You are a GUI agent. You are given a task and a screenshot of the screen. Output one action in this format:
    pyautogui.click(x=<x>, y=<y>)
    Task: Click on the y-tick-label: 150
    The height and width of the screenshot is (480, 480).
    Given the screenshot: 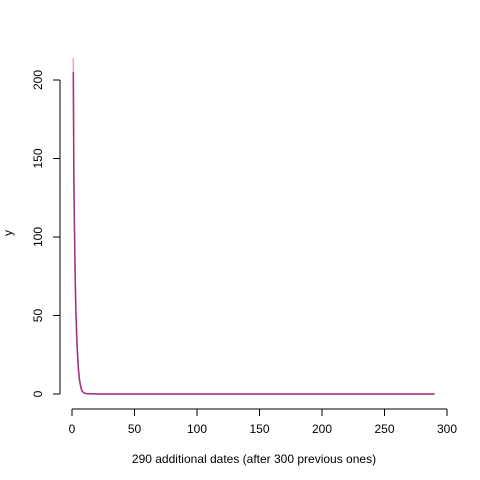 What is the action you would take?
    pyautogui.click(x=38, y=158)
    